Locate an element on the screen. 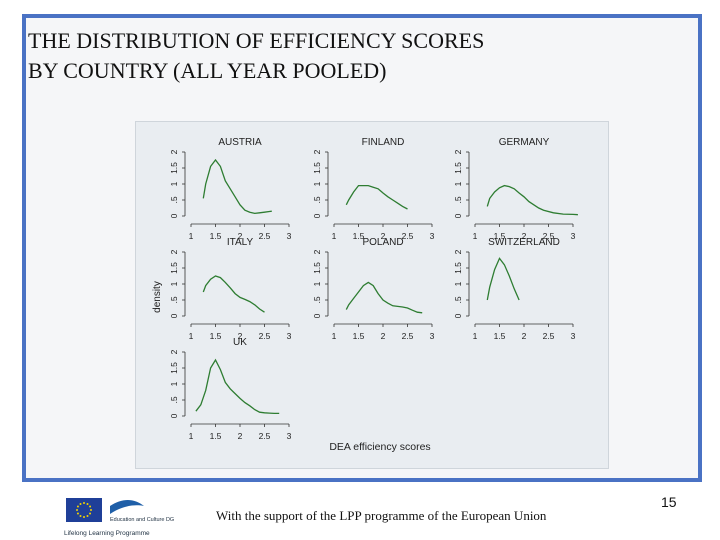 The image size is (720, 540). x-tick-label-finland: 1 is located at coordinates (334, 236).